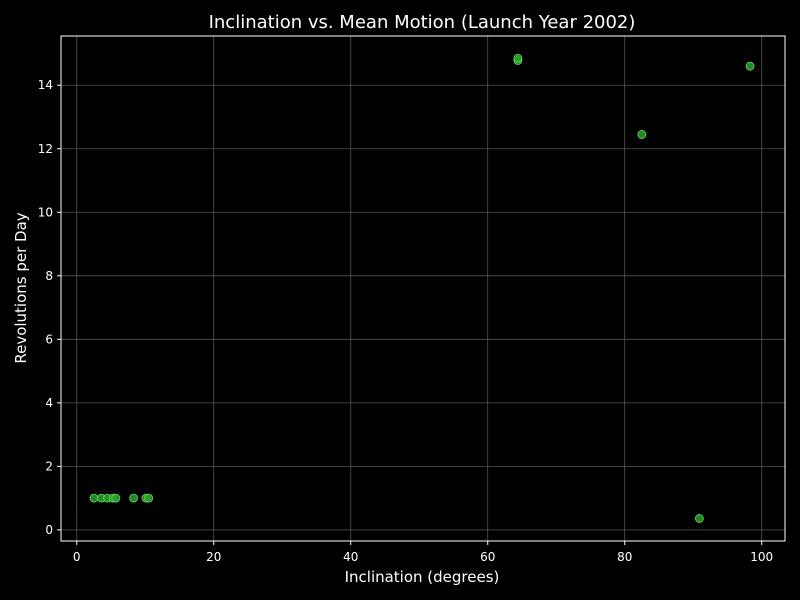 The image size is (800, 600). Describe the element at coordinates (45, 212) in the screenshot. I see `y-tick-label: 10` at that location.